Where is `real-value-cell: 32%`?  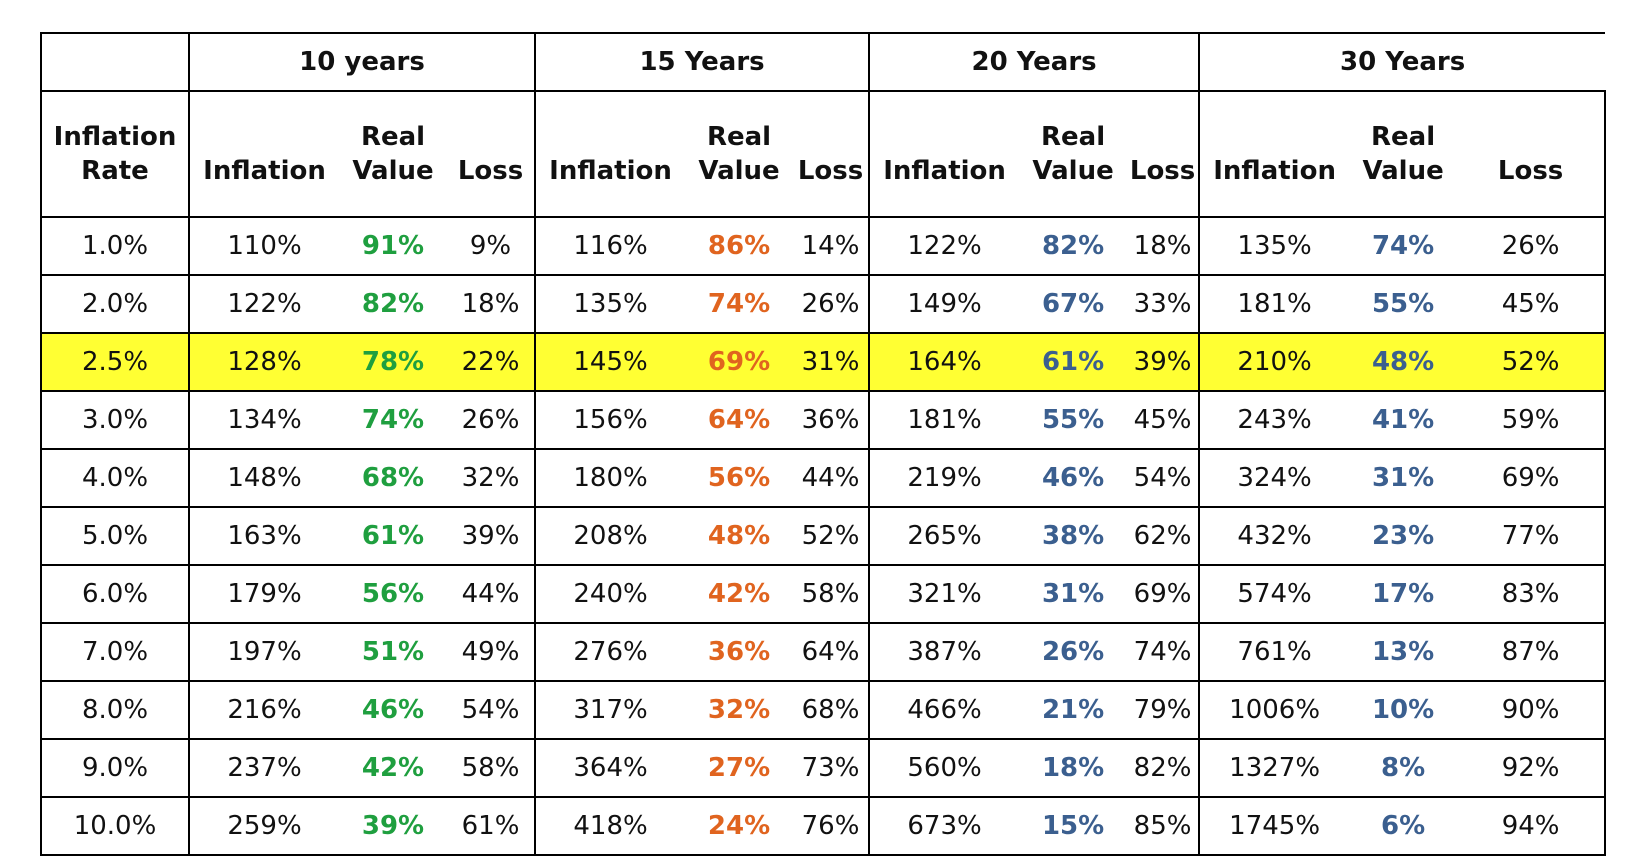
real-value-cell: 32% is located at coordinates (739, 710).